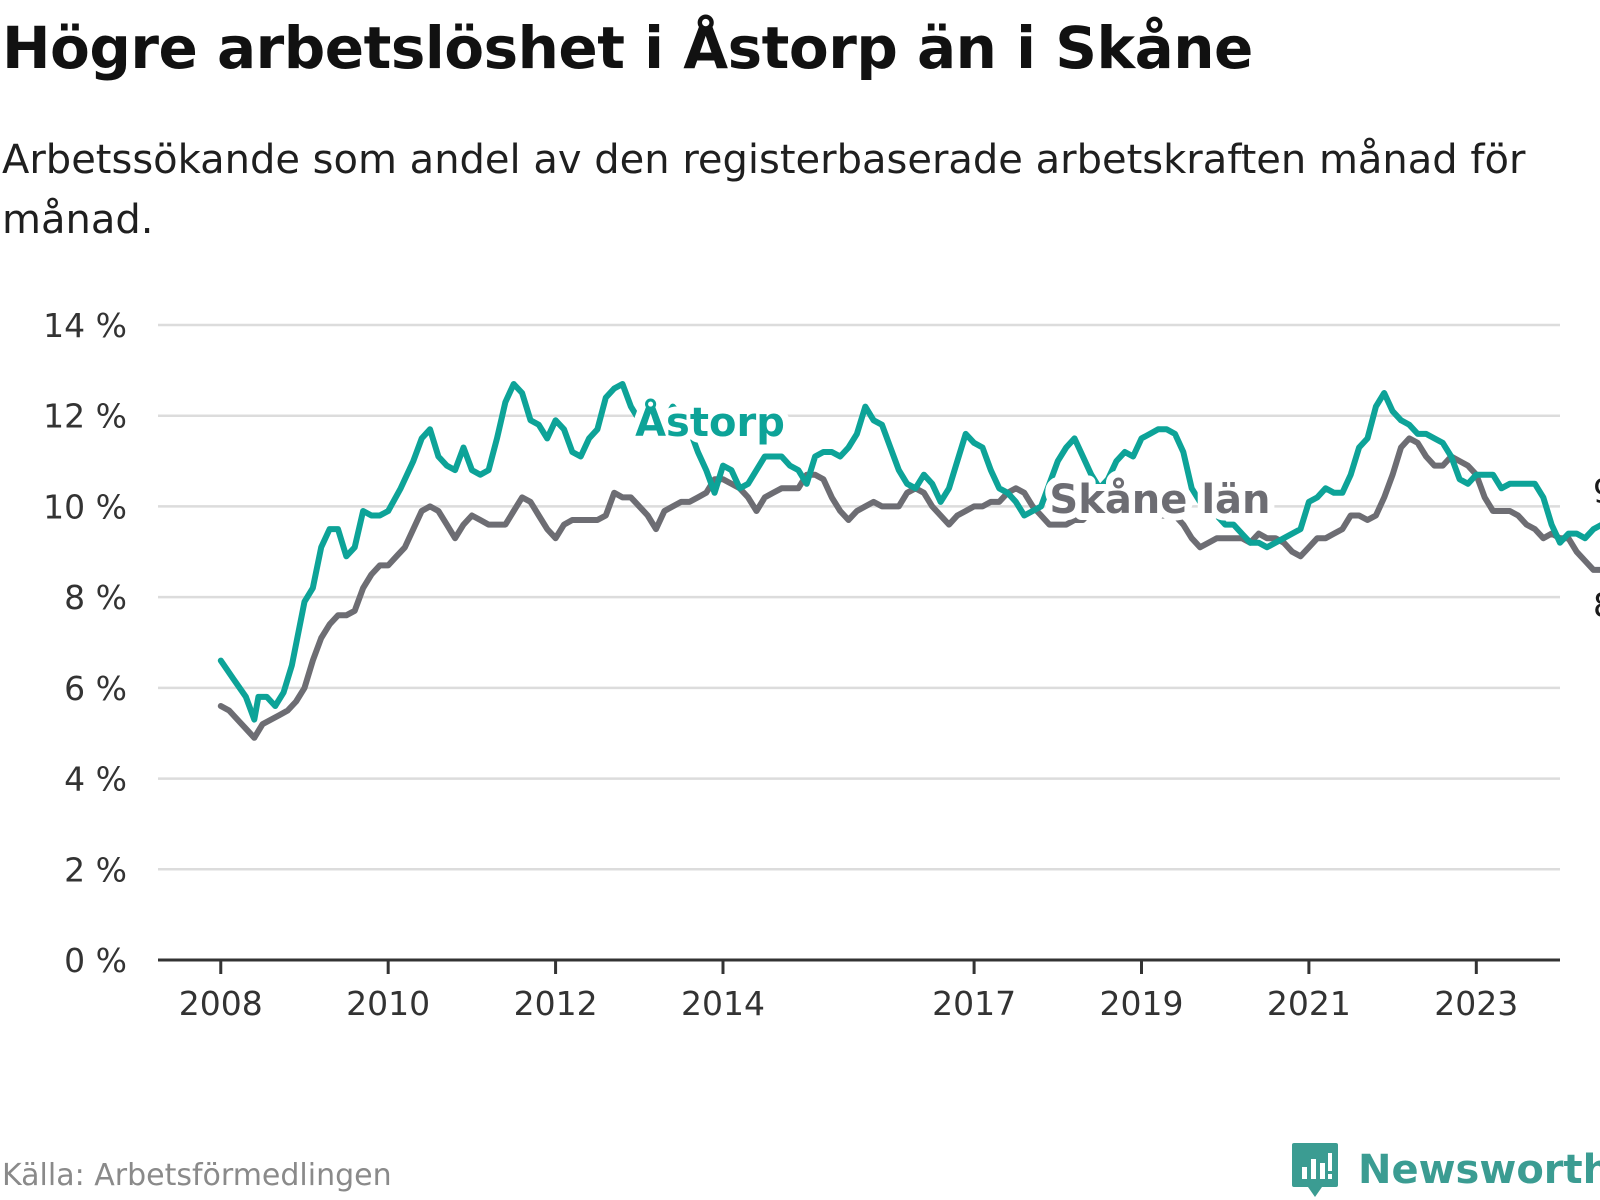 This screenshot has height=1200, width=1600. I want to click on y-tick-label: 12 %, so click(85, 416).